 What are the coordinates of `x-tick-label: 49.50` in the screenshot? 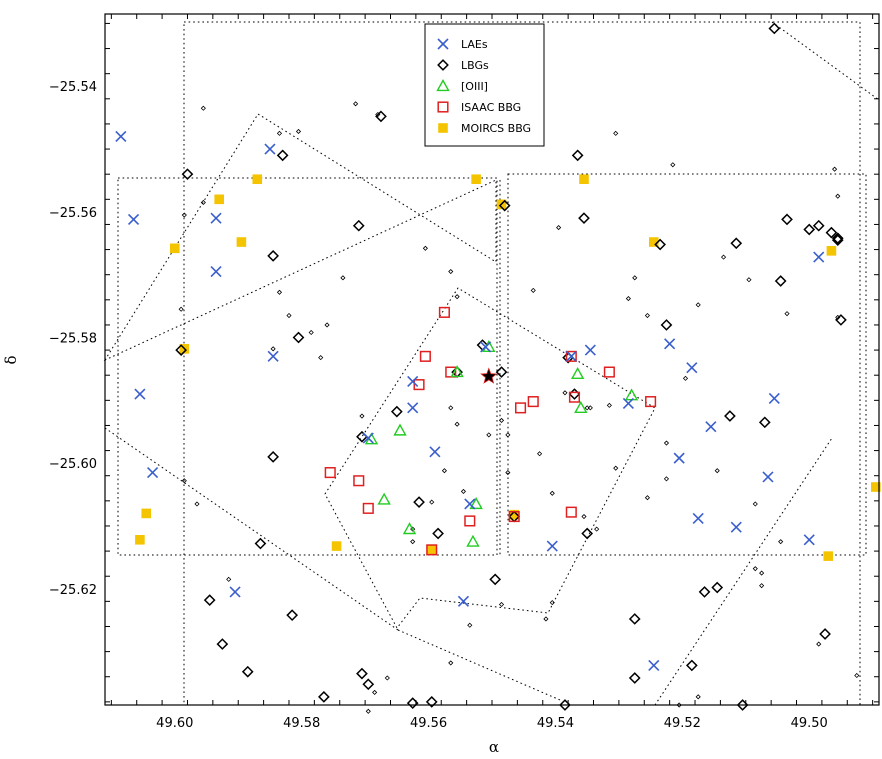 It's located at (809, 723).